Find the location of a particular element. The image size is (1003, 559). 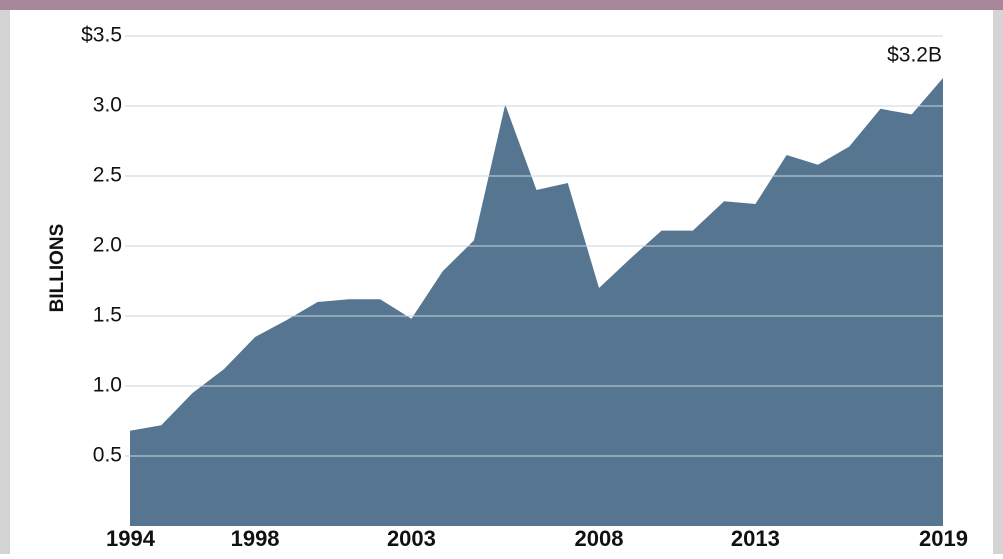

right-border is located at coordinates (998, 282).